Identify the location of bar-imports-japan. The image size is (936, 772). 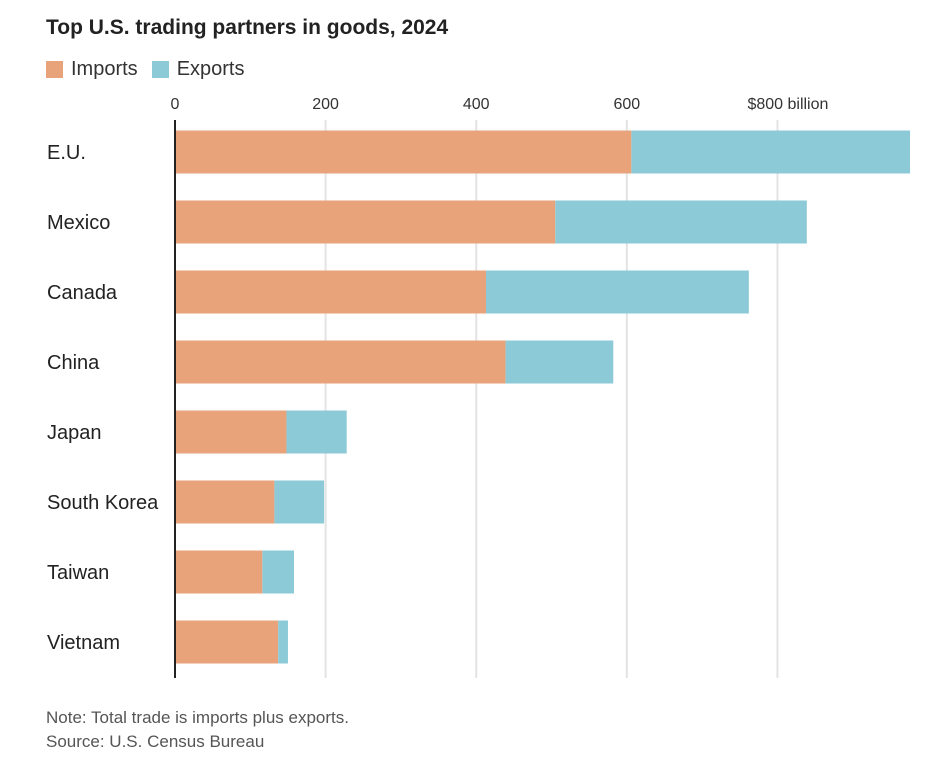
(231, 432).